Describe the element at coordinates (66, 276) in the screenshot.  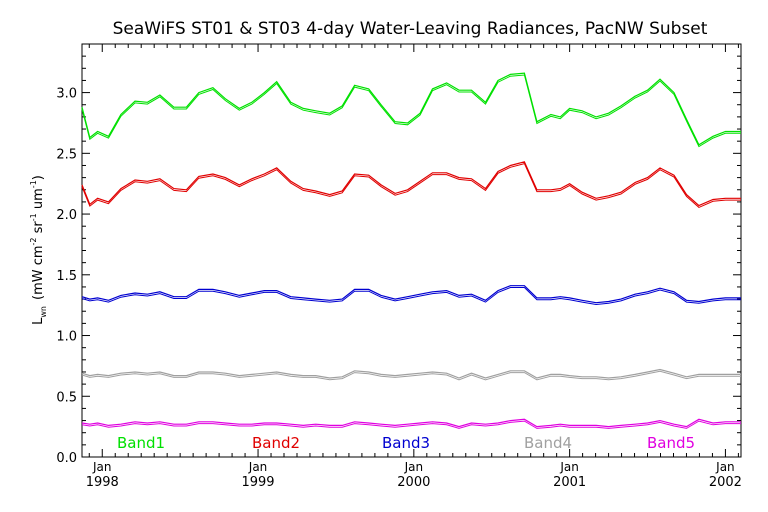
I see `y-tick-label: 1.5` at that location.